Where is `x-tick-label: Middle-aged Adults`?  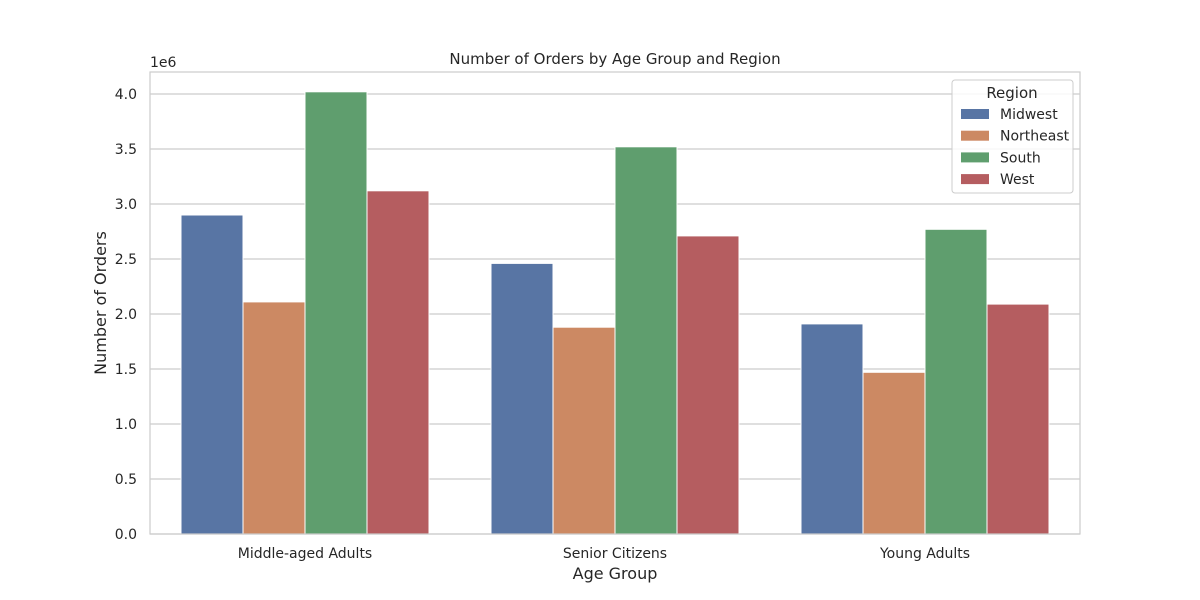 x-tick-label: Middle-aged Adults is located at coordinates (305, 554).